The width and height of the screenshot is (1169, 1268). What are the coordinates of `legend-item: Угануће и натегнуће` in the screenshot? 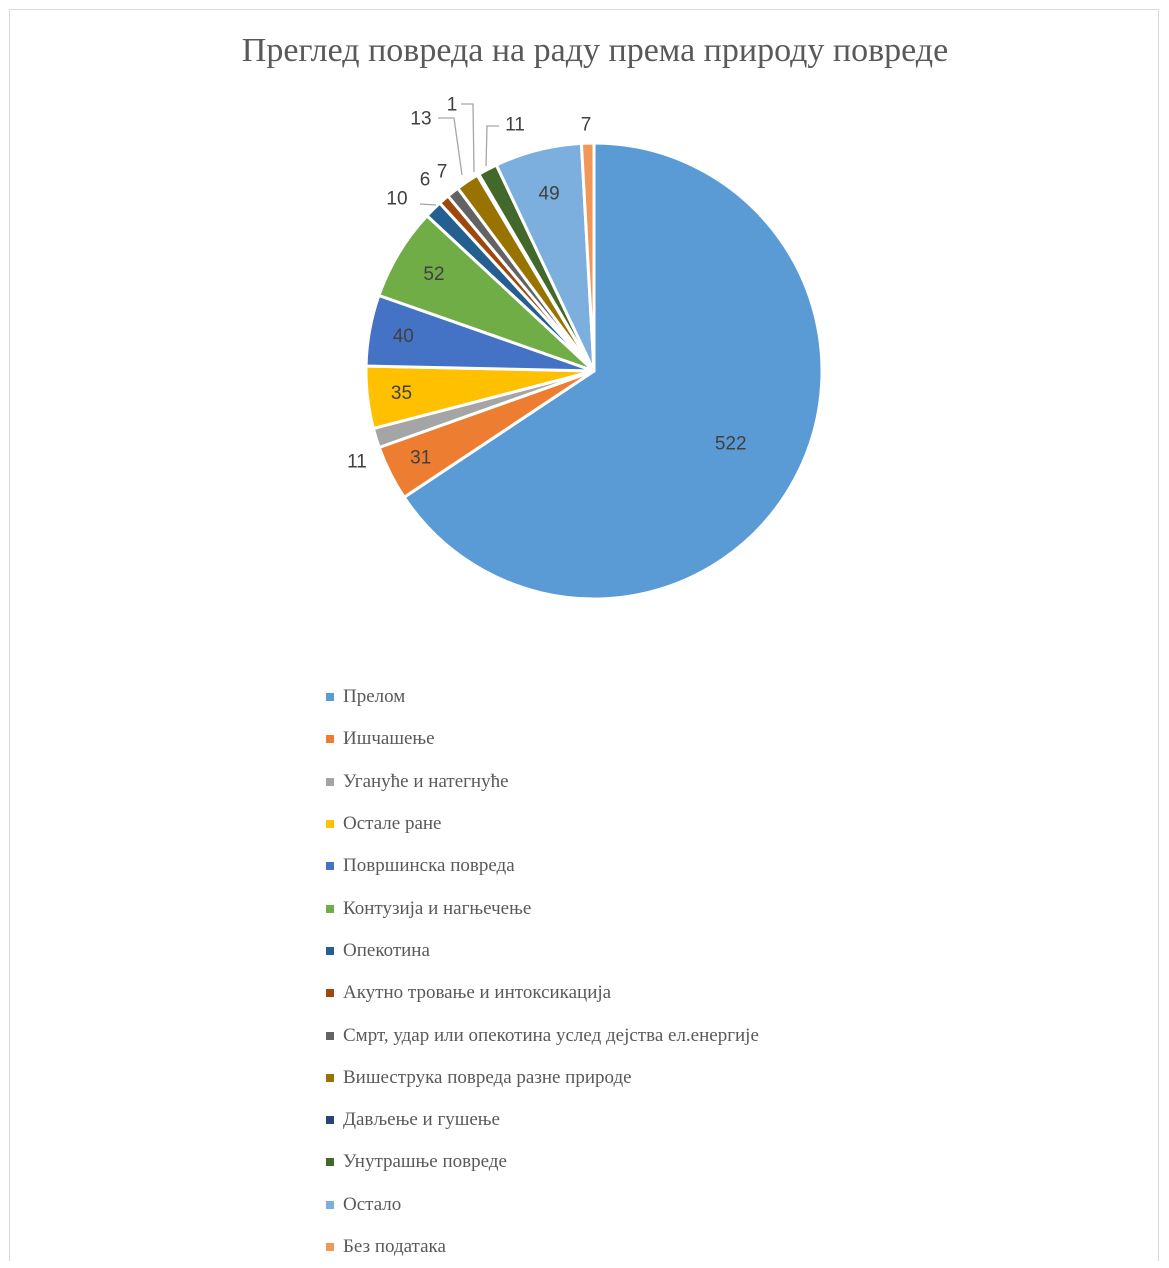 It's located at (542, 782).